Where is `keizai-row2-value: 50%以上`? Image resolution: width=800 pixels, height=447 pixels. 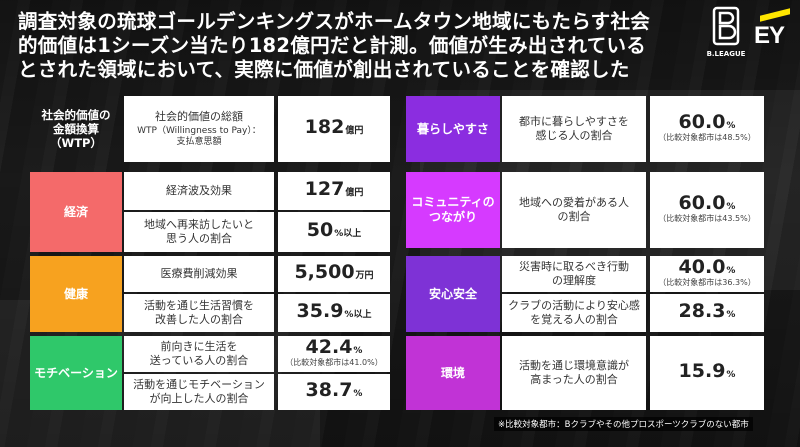
keizai-row2-value: 50%以上 is located at coordinates (334, 230).